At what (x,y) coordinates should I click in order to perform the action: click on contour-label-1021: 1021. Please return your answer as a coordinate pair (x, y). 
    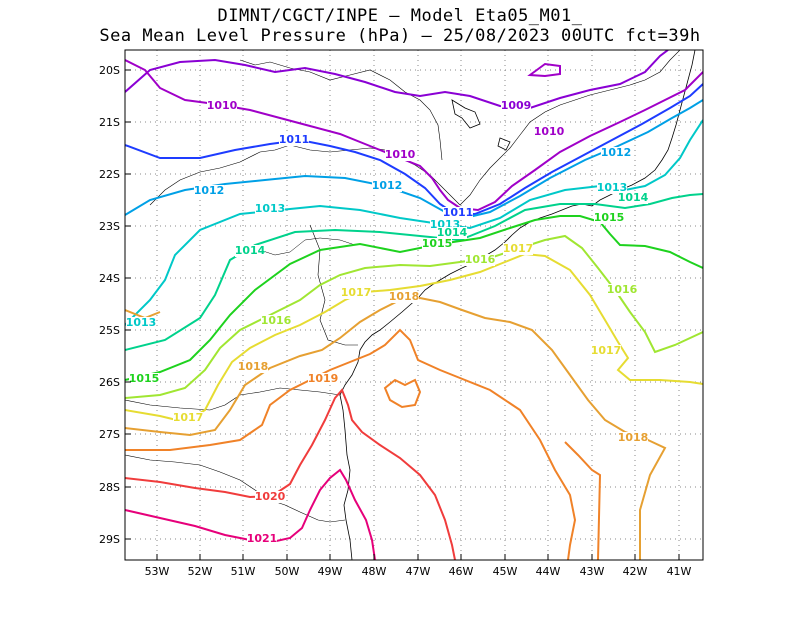
    Looking at the image, I should click on (262, 538).